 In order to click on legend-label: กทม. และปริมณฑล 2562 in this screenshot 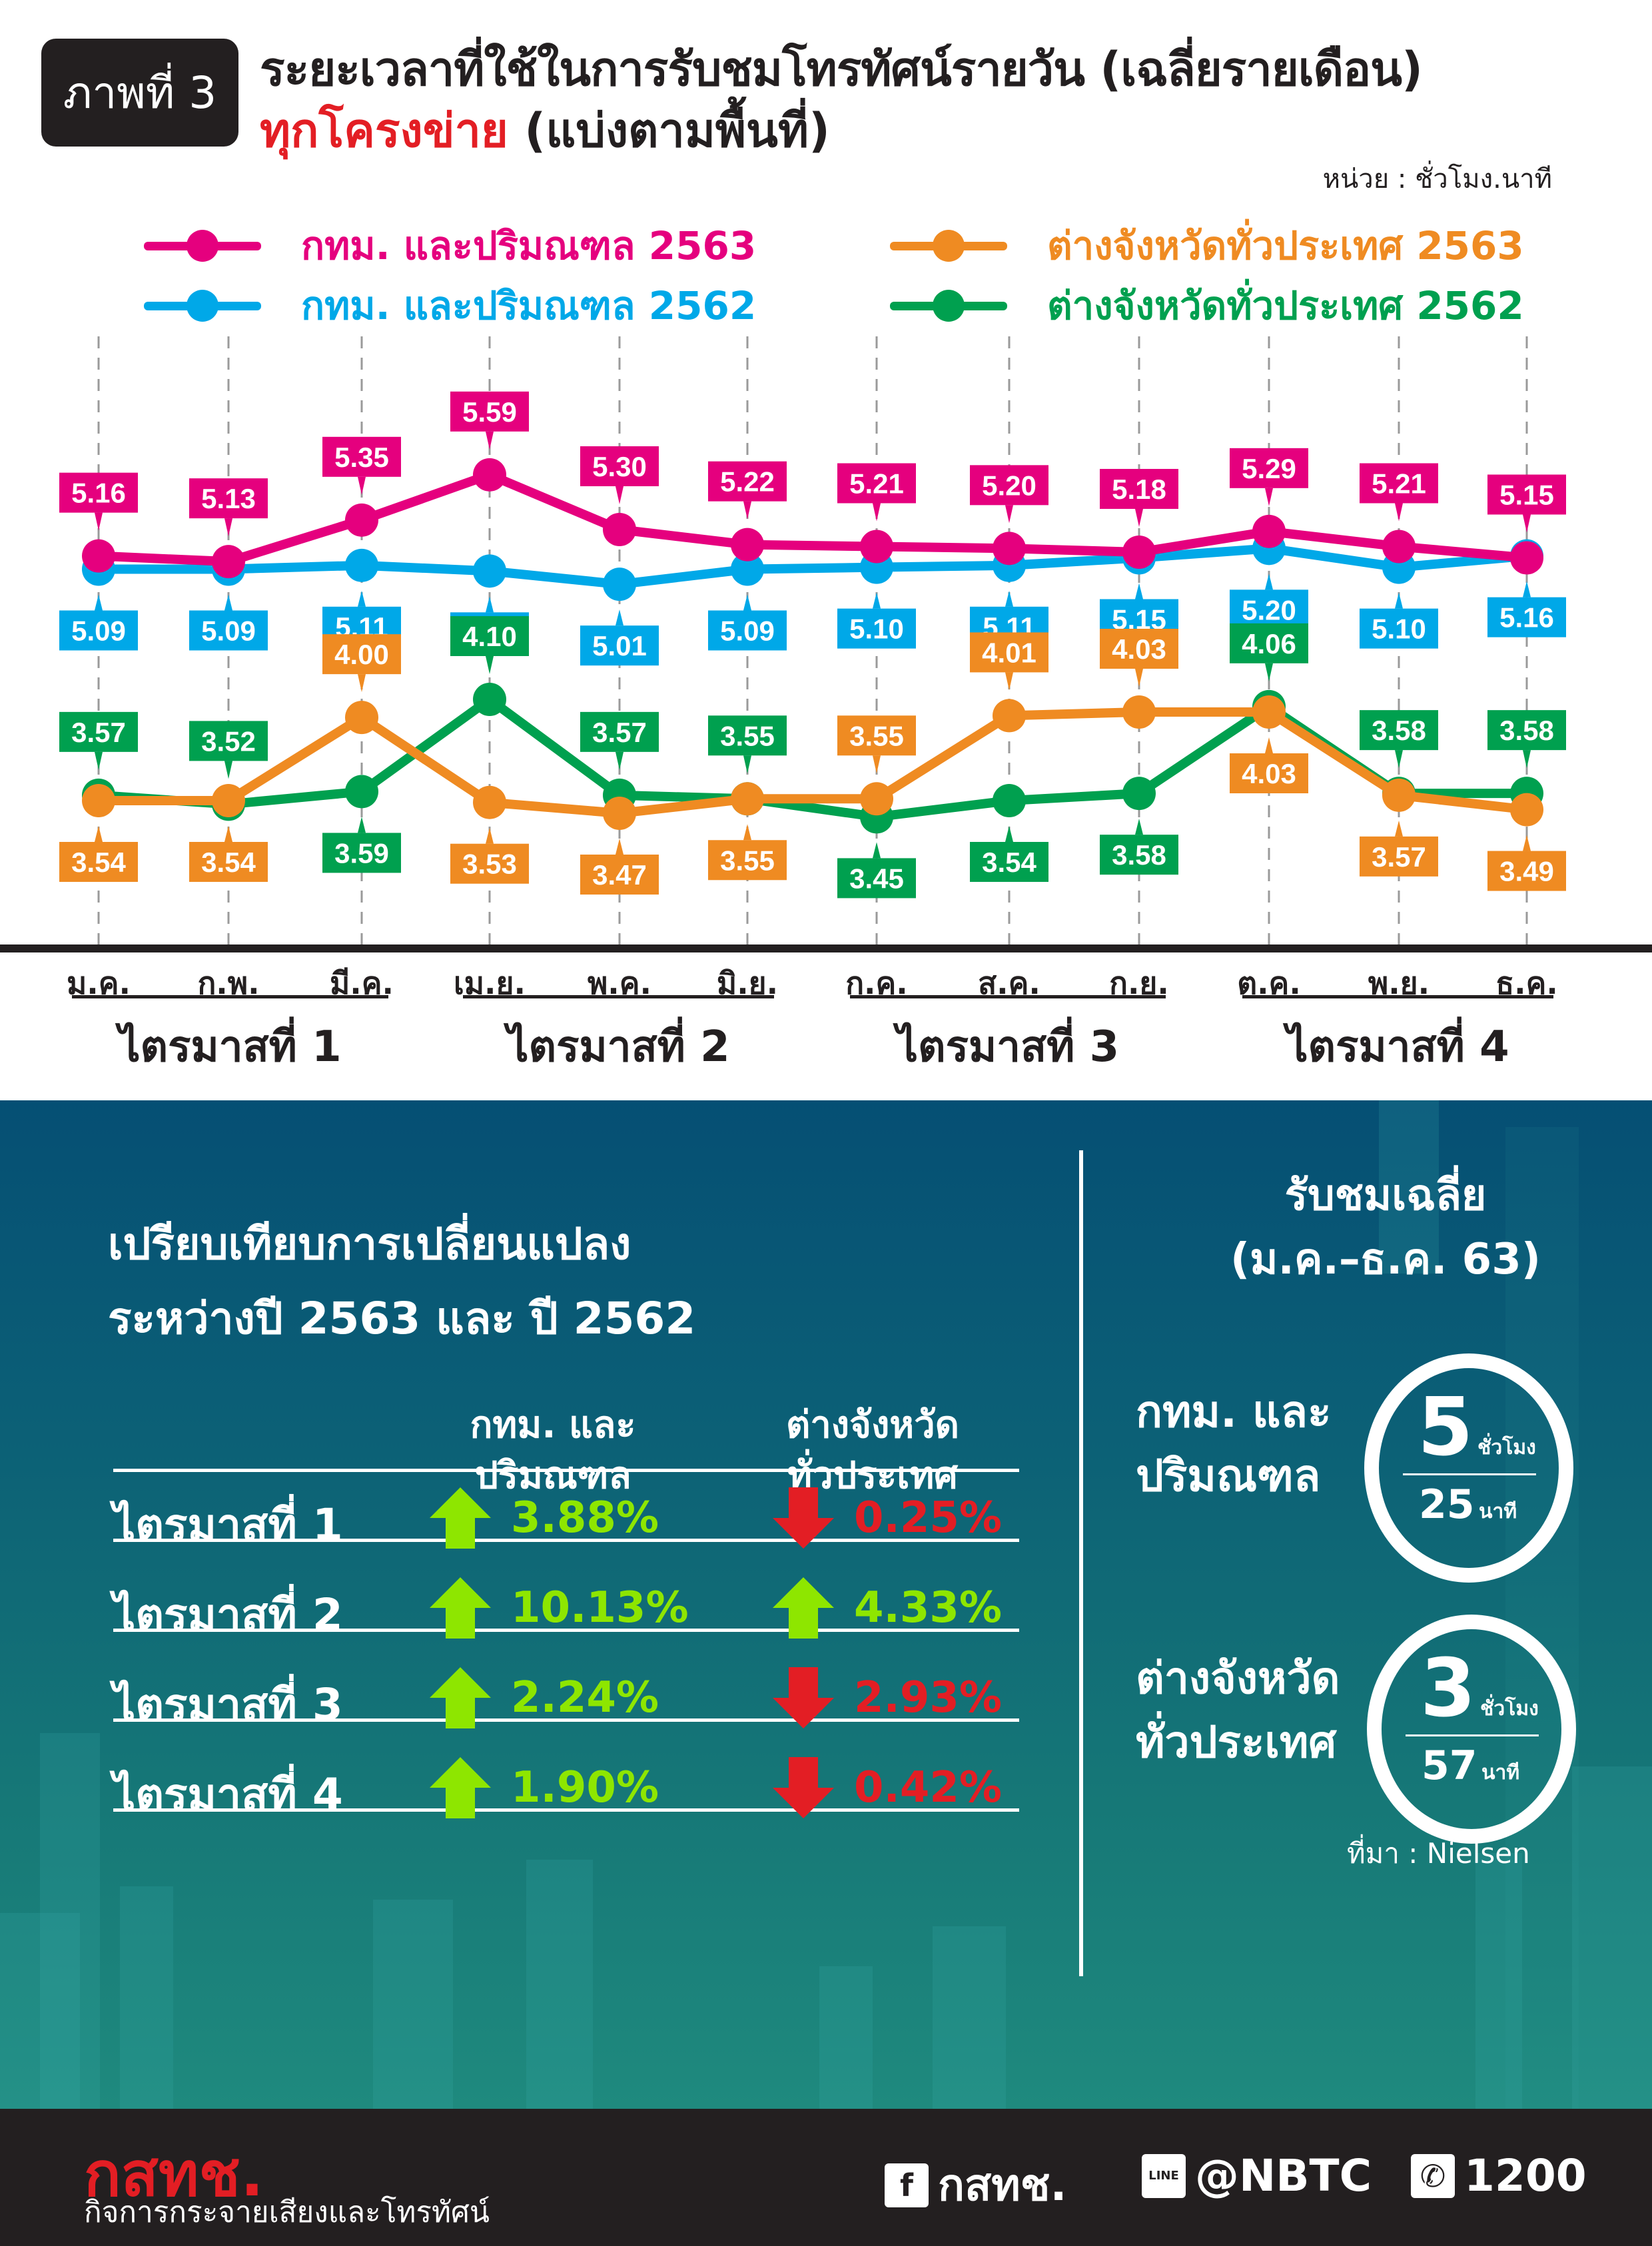, I will do `click(529, 305)`.